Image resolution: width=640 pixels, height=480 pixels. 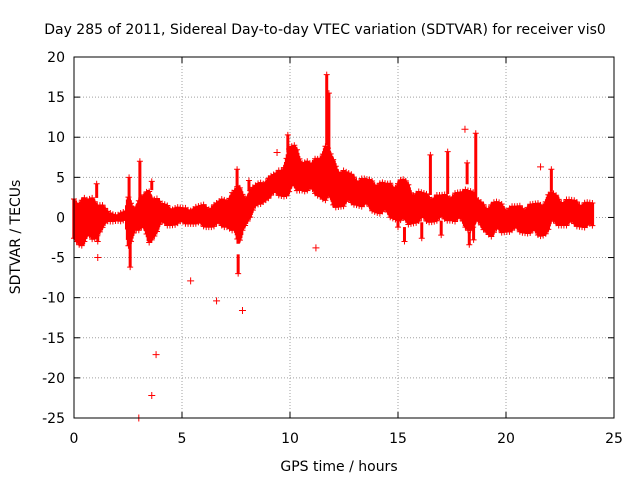 I want to click on y-tick-label: -20, so click(x=53, y=379).